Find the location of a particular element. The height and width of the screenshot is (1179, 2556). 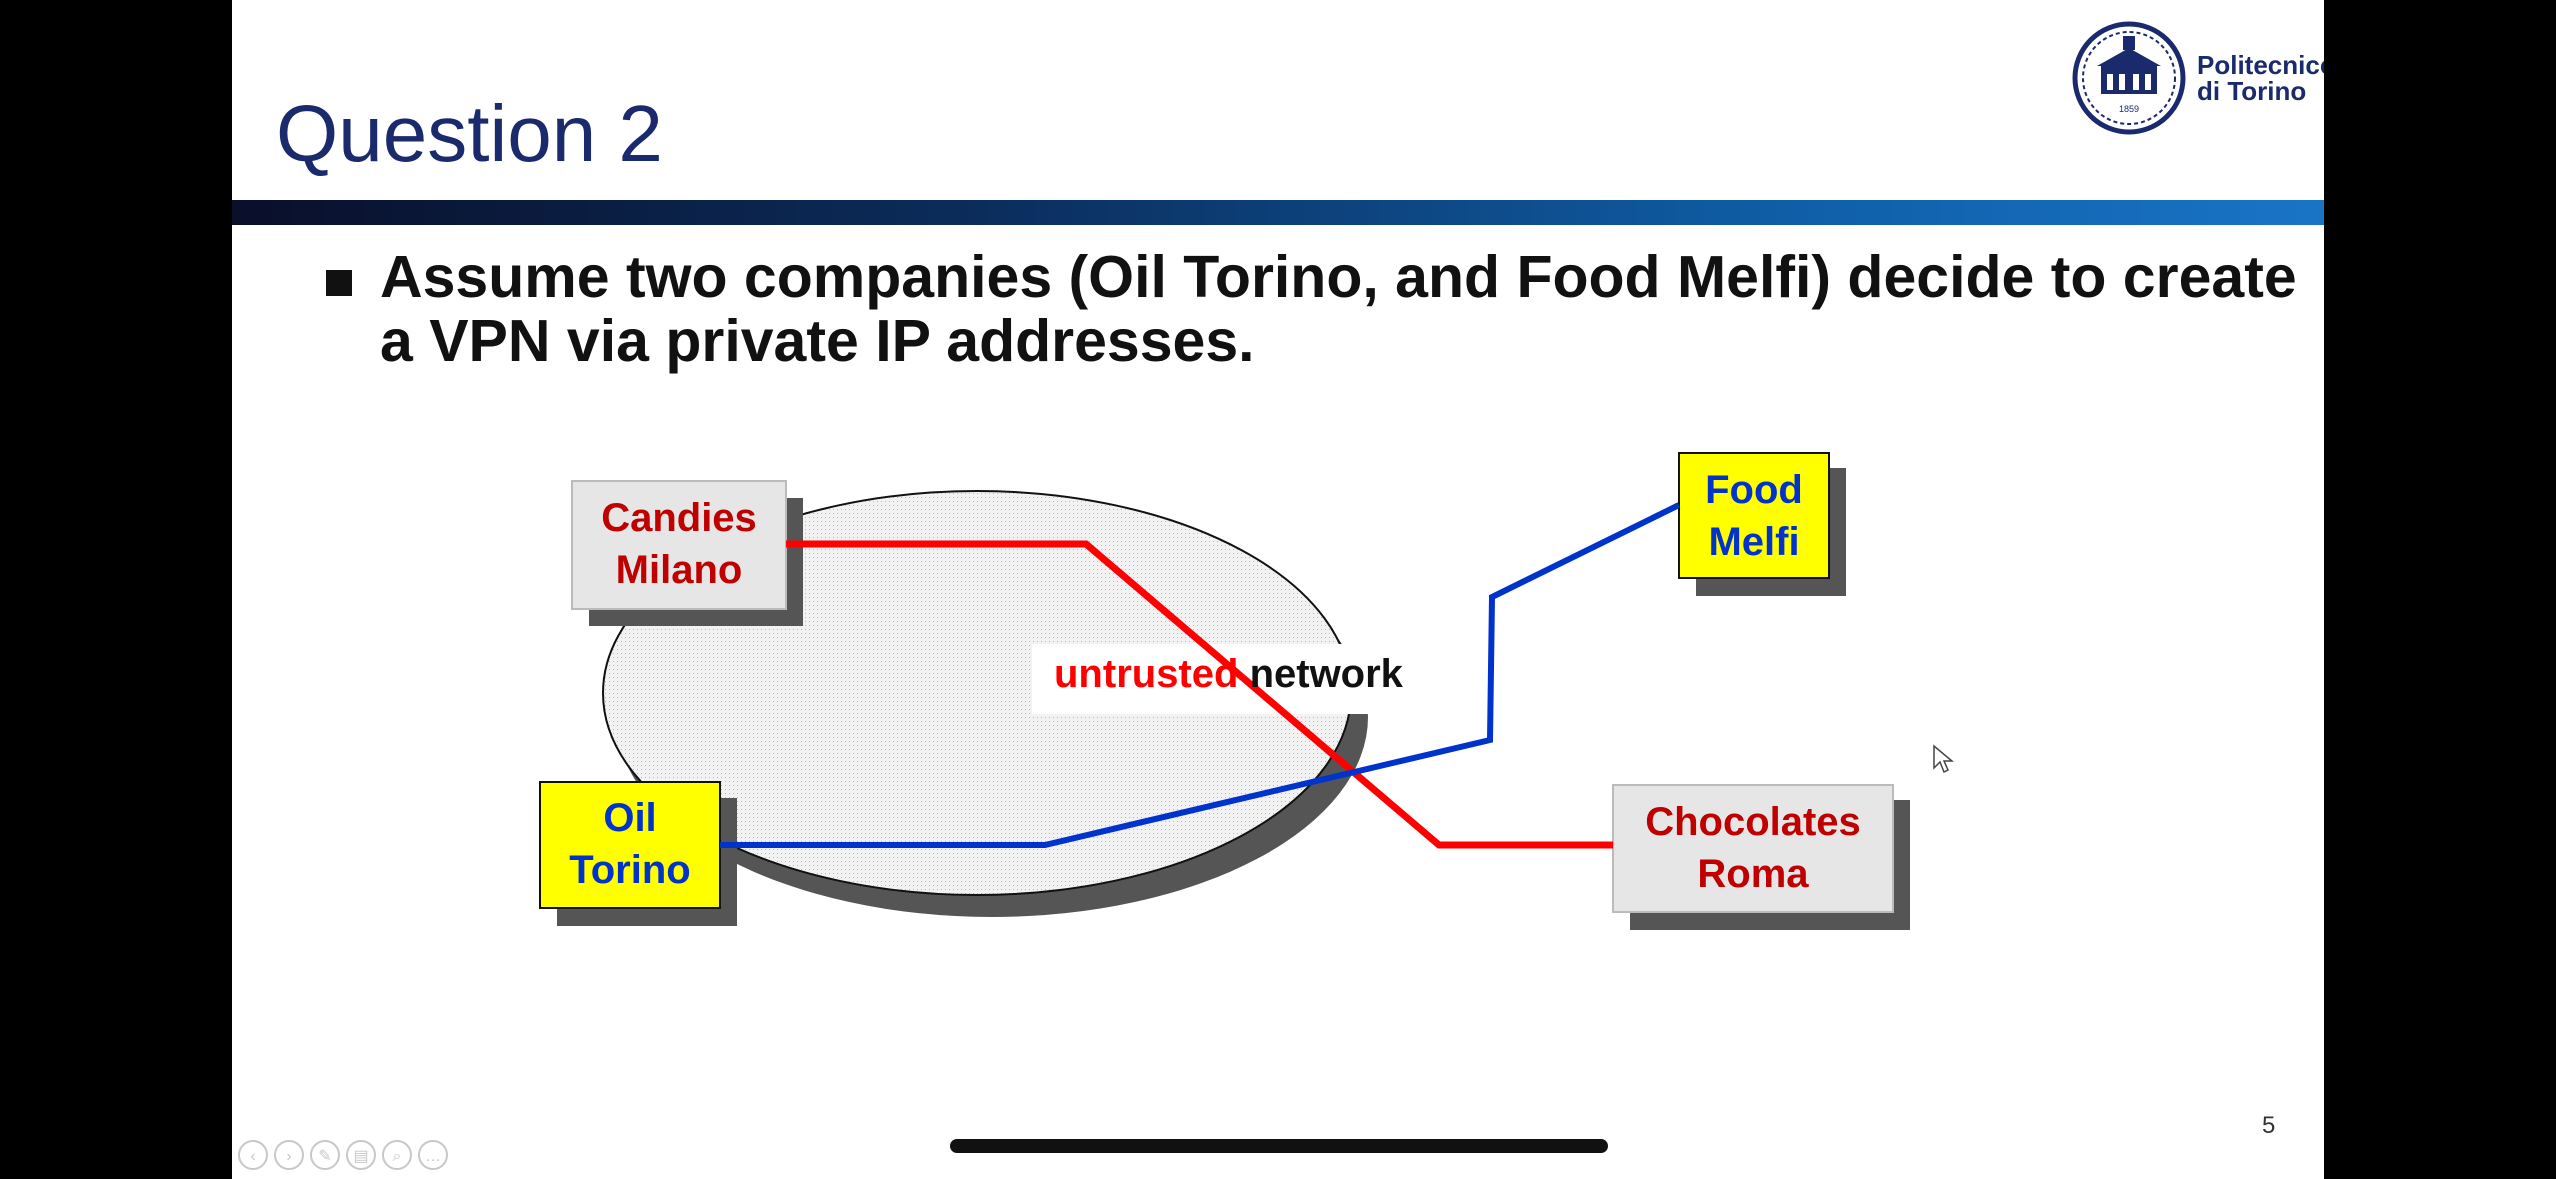

logo-text: Politecnico di Torino is located at coordinates (2260, 78).